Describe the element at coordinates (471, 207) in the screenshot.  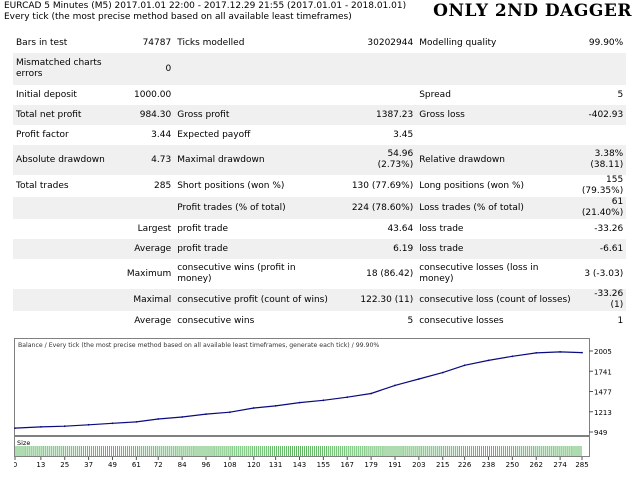
I see `ltrades-label: Loss trades (% of total)` at that location.